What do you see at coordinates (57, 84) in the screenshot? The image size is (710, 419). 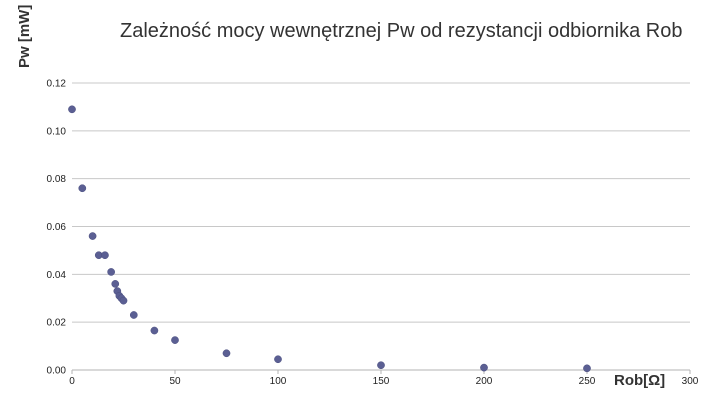 I see `y-tick-label: 0.12` at bounding box center [57, 84].